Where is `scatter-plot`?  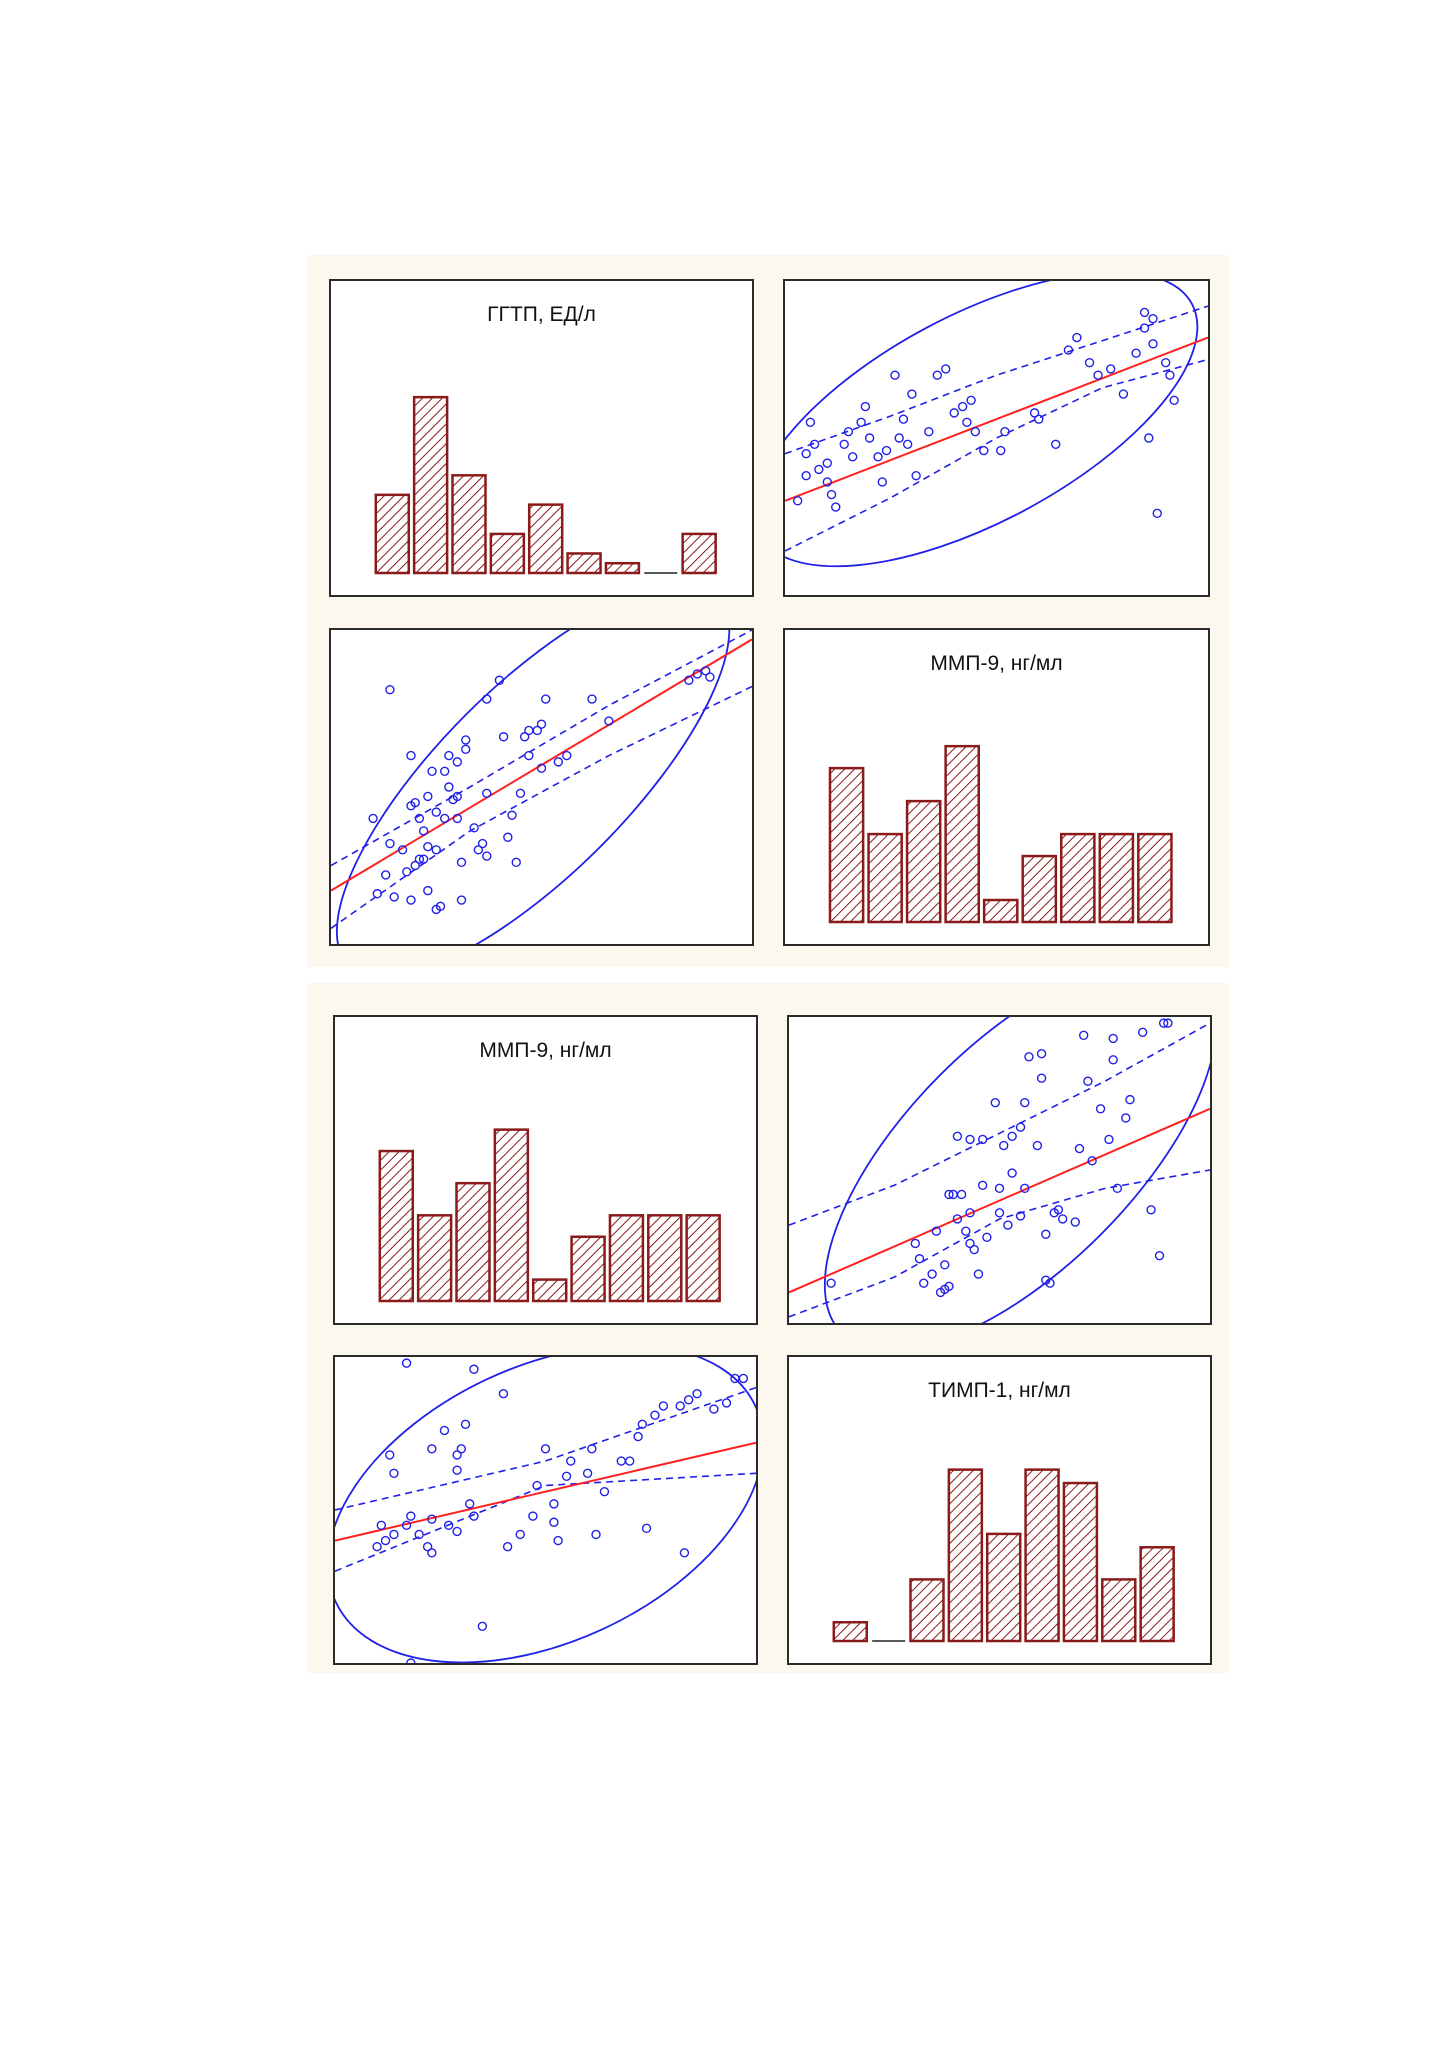 scatter-plot is located at coordinates (541, 787).